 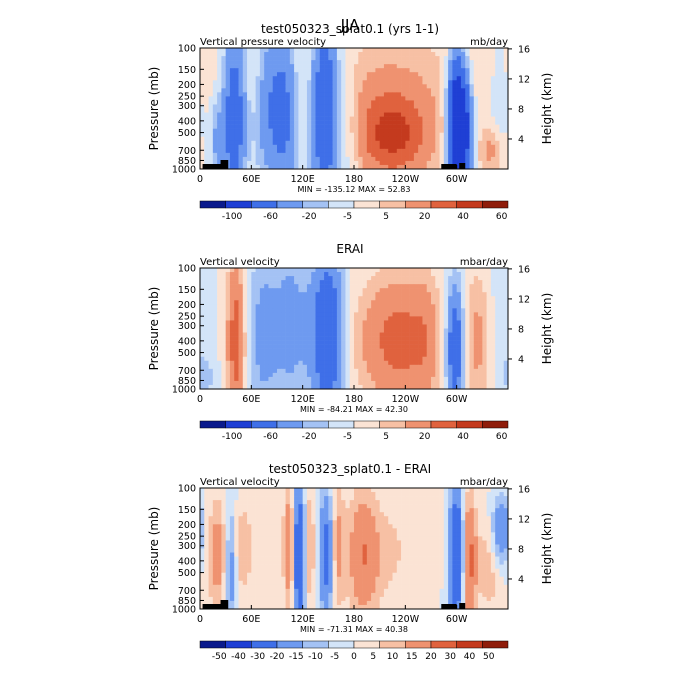 What do you see at coordinates (309, 437) in the screenshot?
I see `colorbar-label: -20` at bounding box center [309, 437].